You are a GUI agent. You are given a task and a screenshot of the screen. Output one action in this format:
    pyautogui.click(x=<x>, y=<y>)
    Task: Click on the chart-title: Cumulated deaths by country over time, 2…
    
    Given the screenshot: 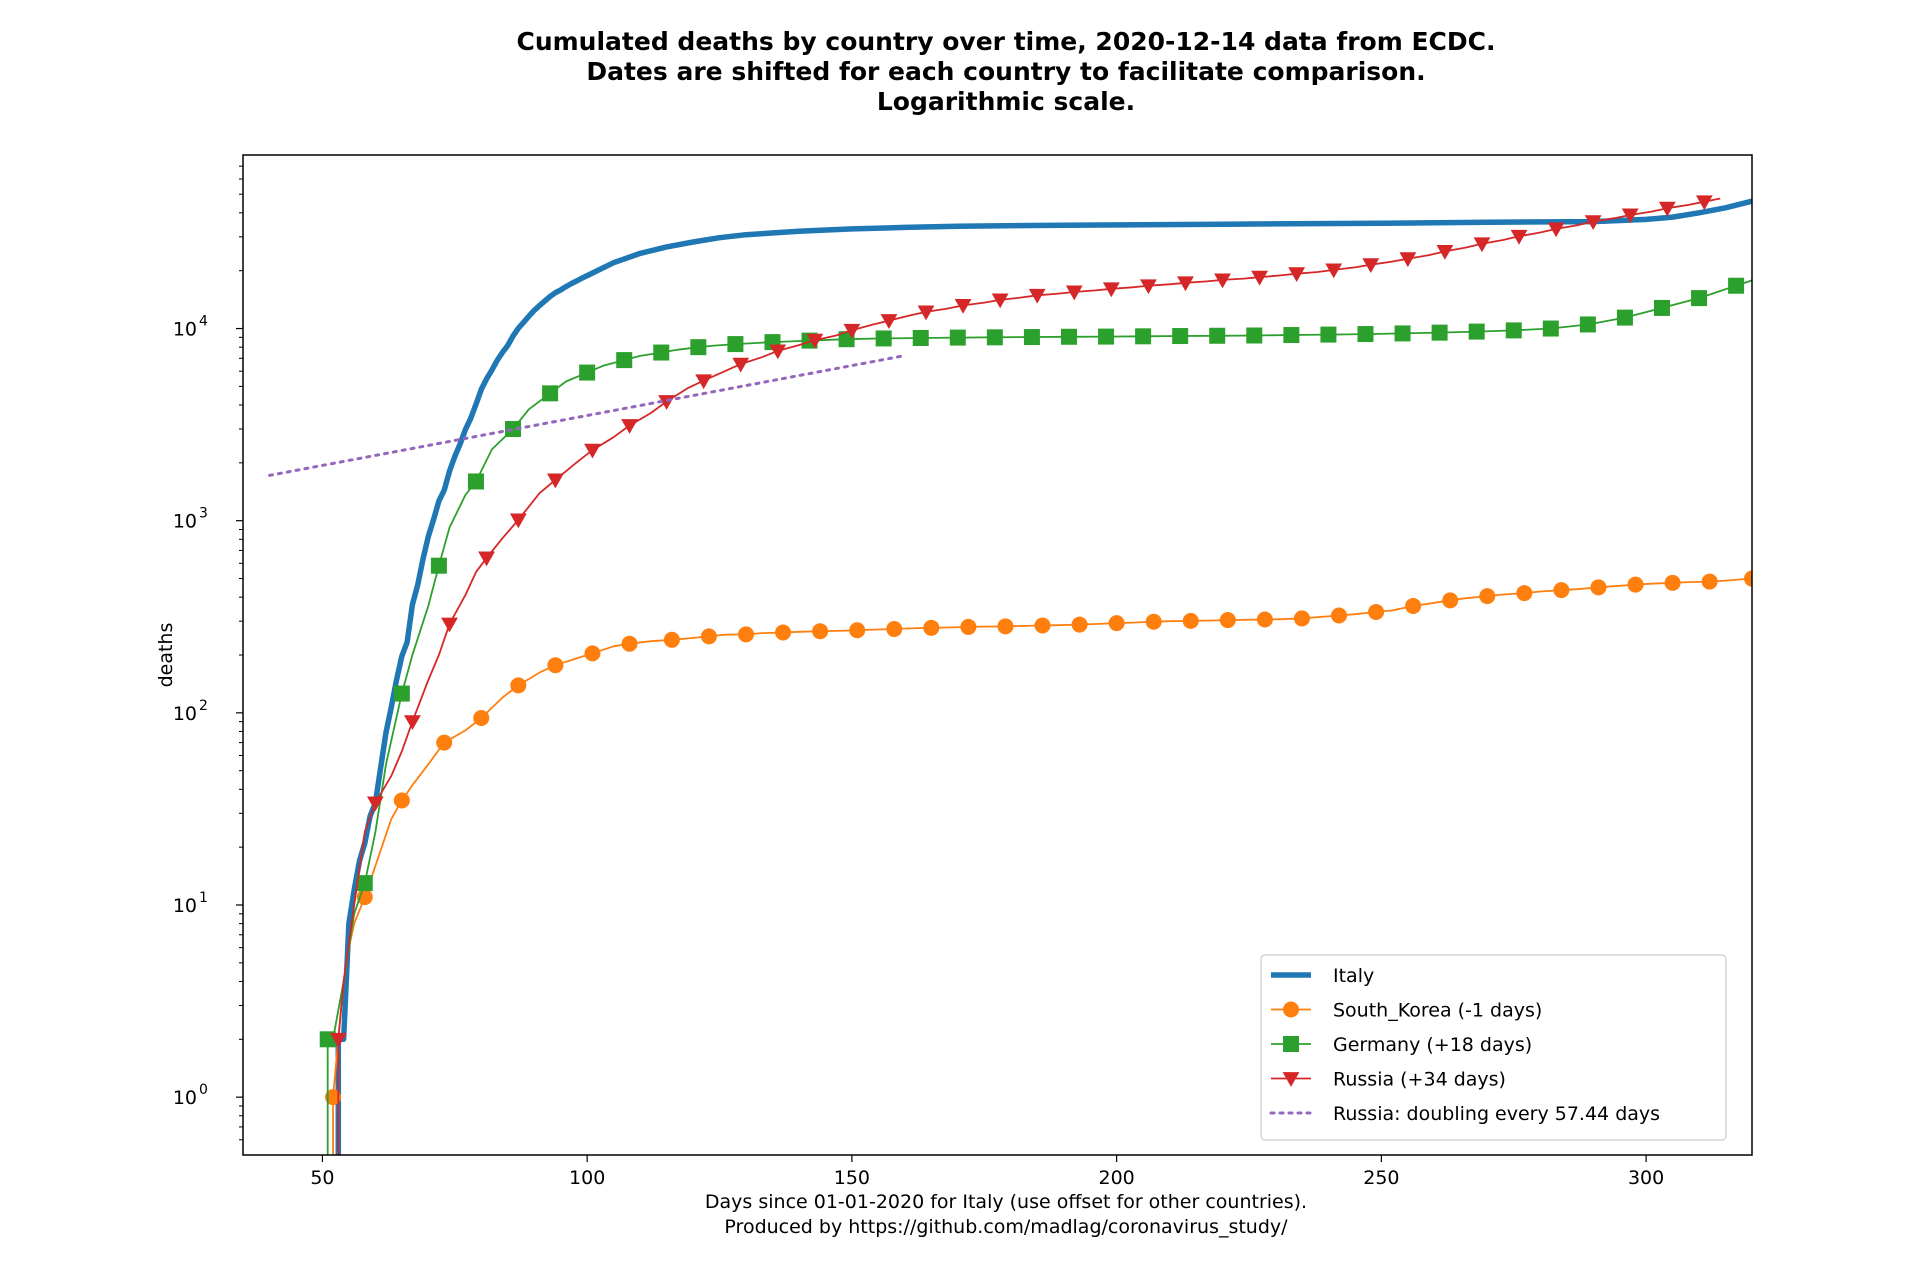 What is the action you would take?
    pyautogui.click(x=1005, y=71)
    